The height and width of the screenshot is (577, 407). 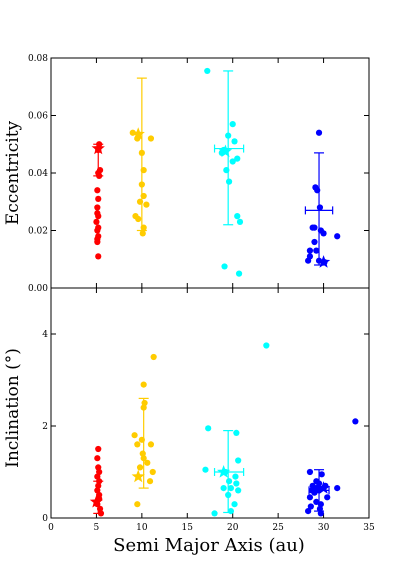 What do you see at coordinates (278, 528) in the screenshot?
I see `x-tick-label: 25` at bounding box center [278, 528].